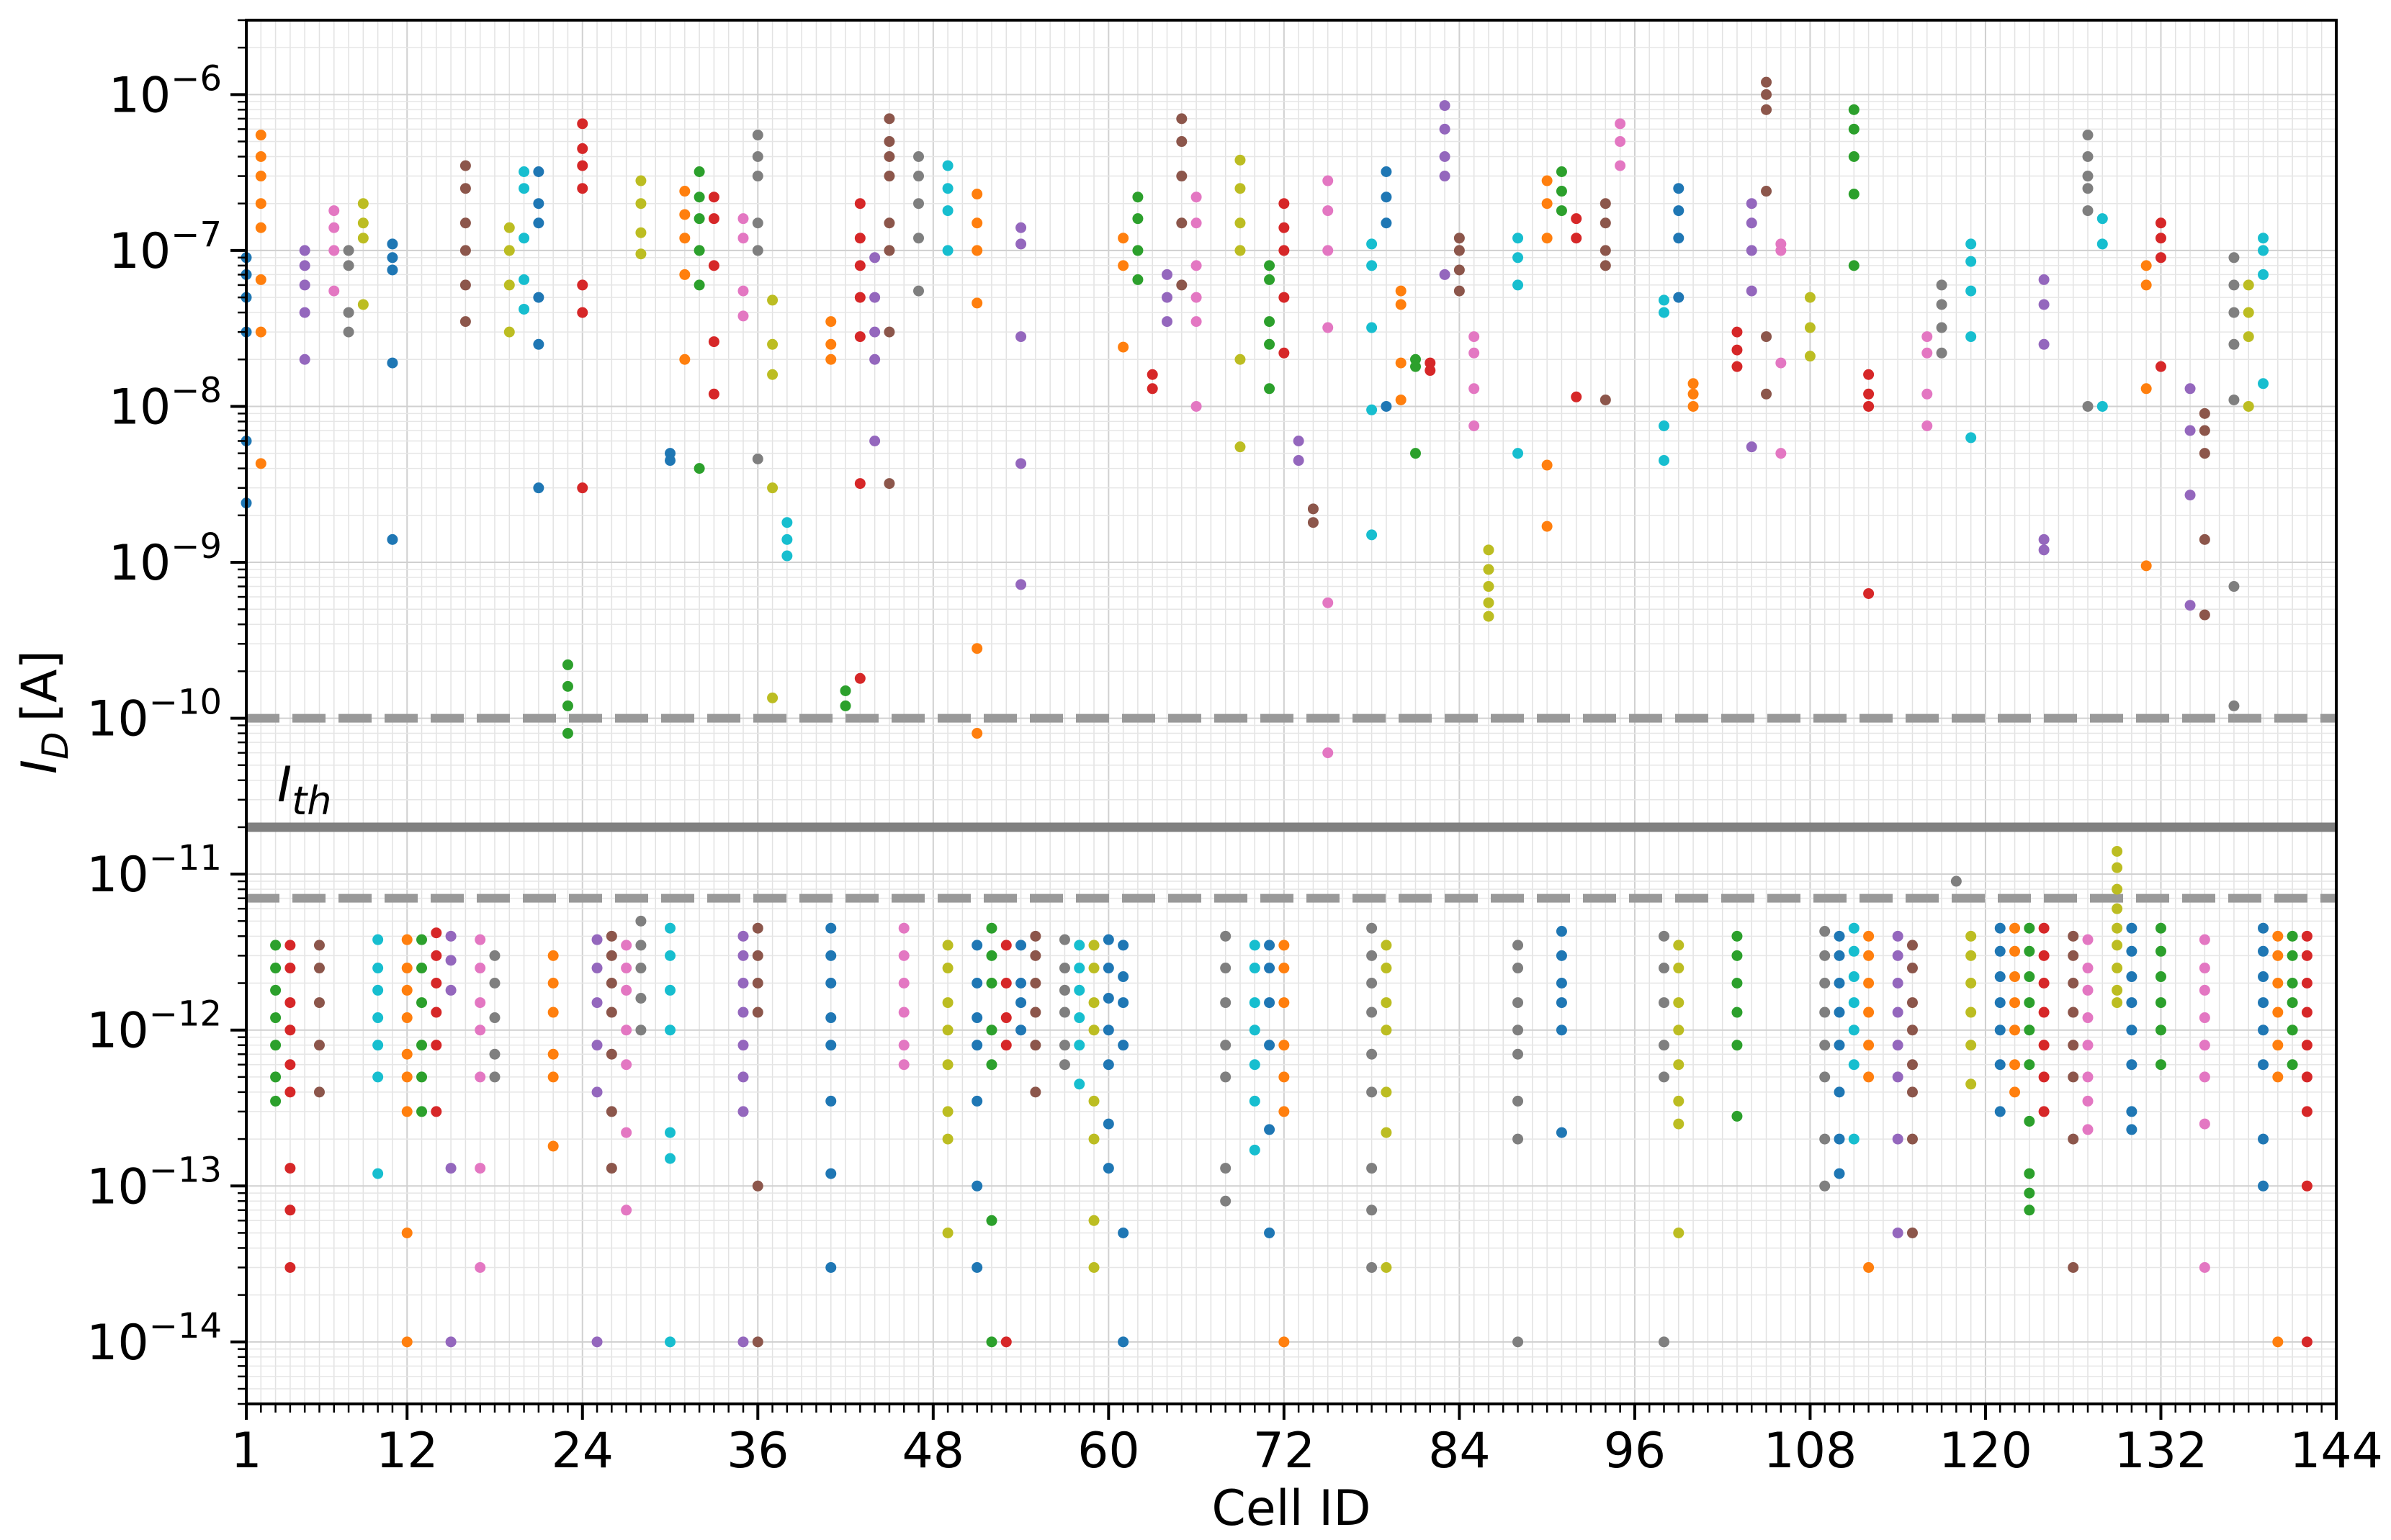  What do you see at coordinates (933, 1451) in the screenshot?
I see `x-tick-label: 48` at bounding box center [933, 1451].